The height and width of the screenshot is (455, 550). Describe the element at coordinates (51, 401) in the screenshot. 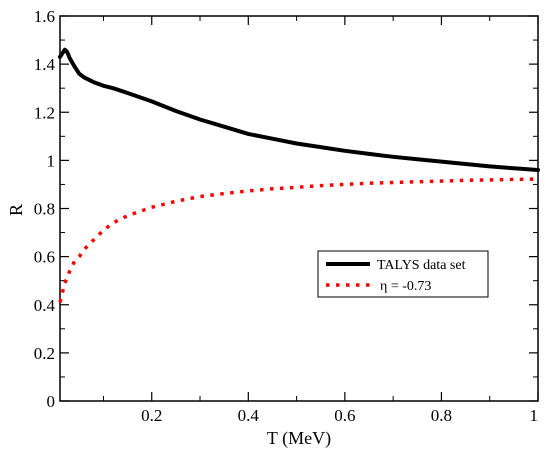

I see `y-tick-label: 0` at that location.